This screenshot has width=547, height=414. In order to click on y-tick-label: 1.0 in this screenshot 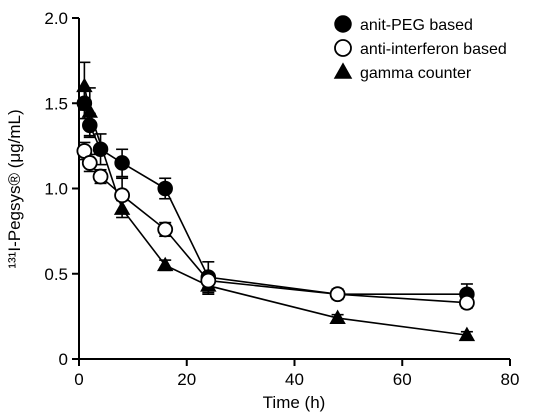, I will do `click(56, 189)`.